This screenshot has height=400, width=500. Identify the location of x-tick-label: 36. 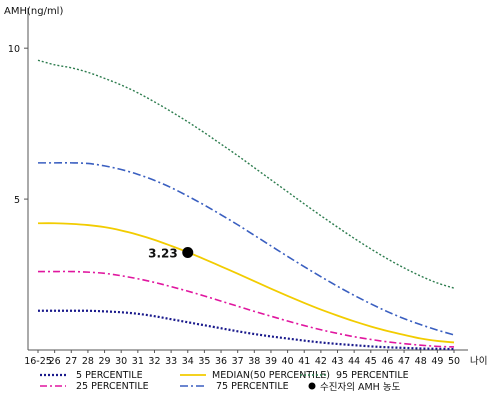
(221, 361).